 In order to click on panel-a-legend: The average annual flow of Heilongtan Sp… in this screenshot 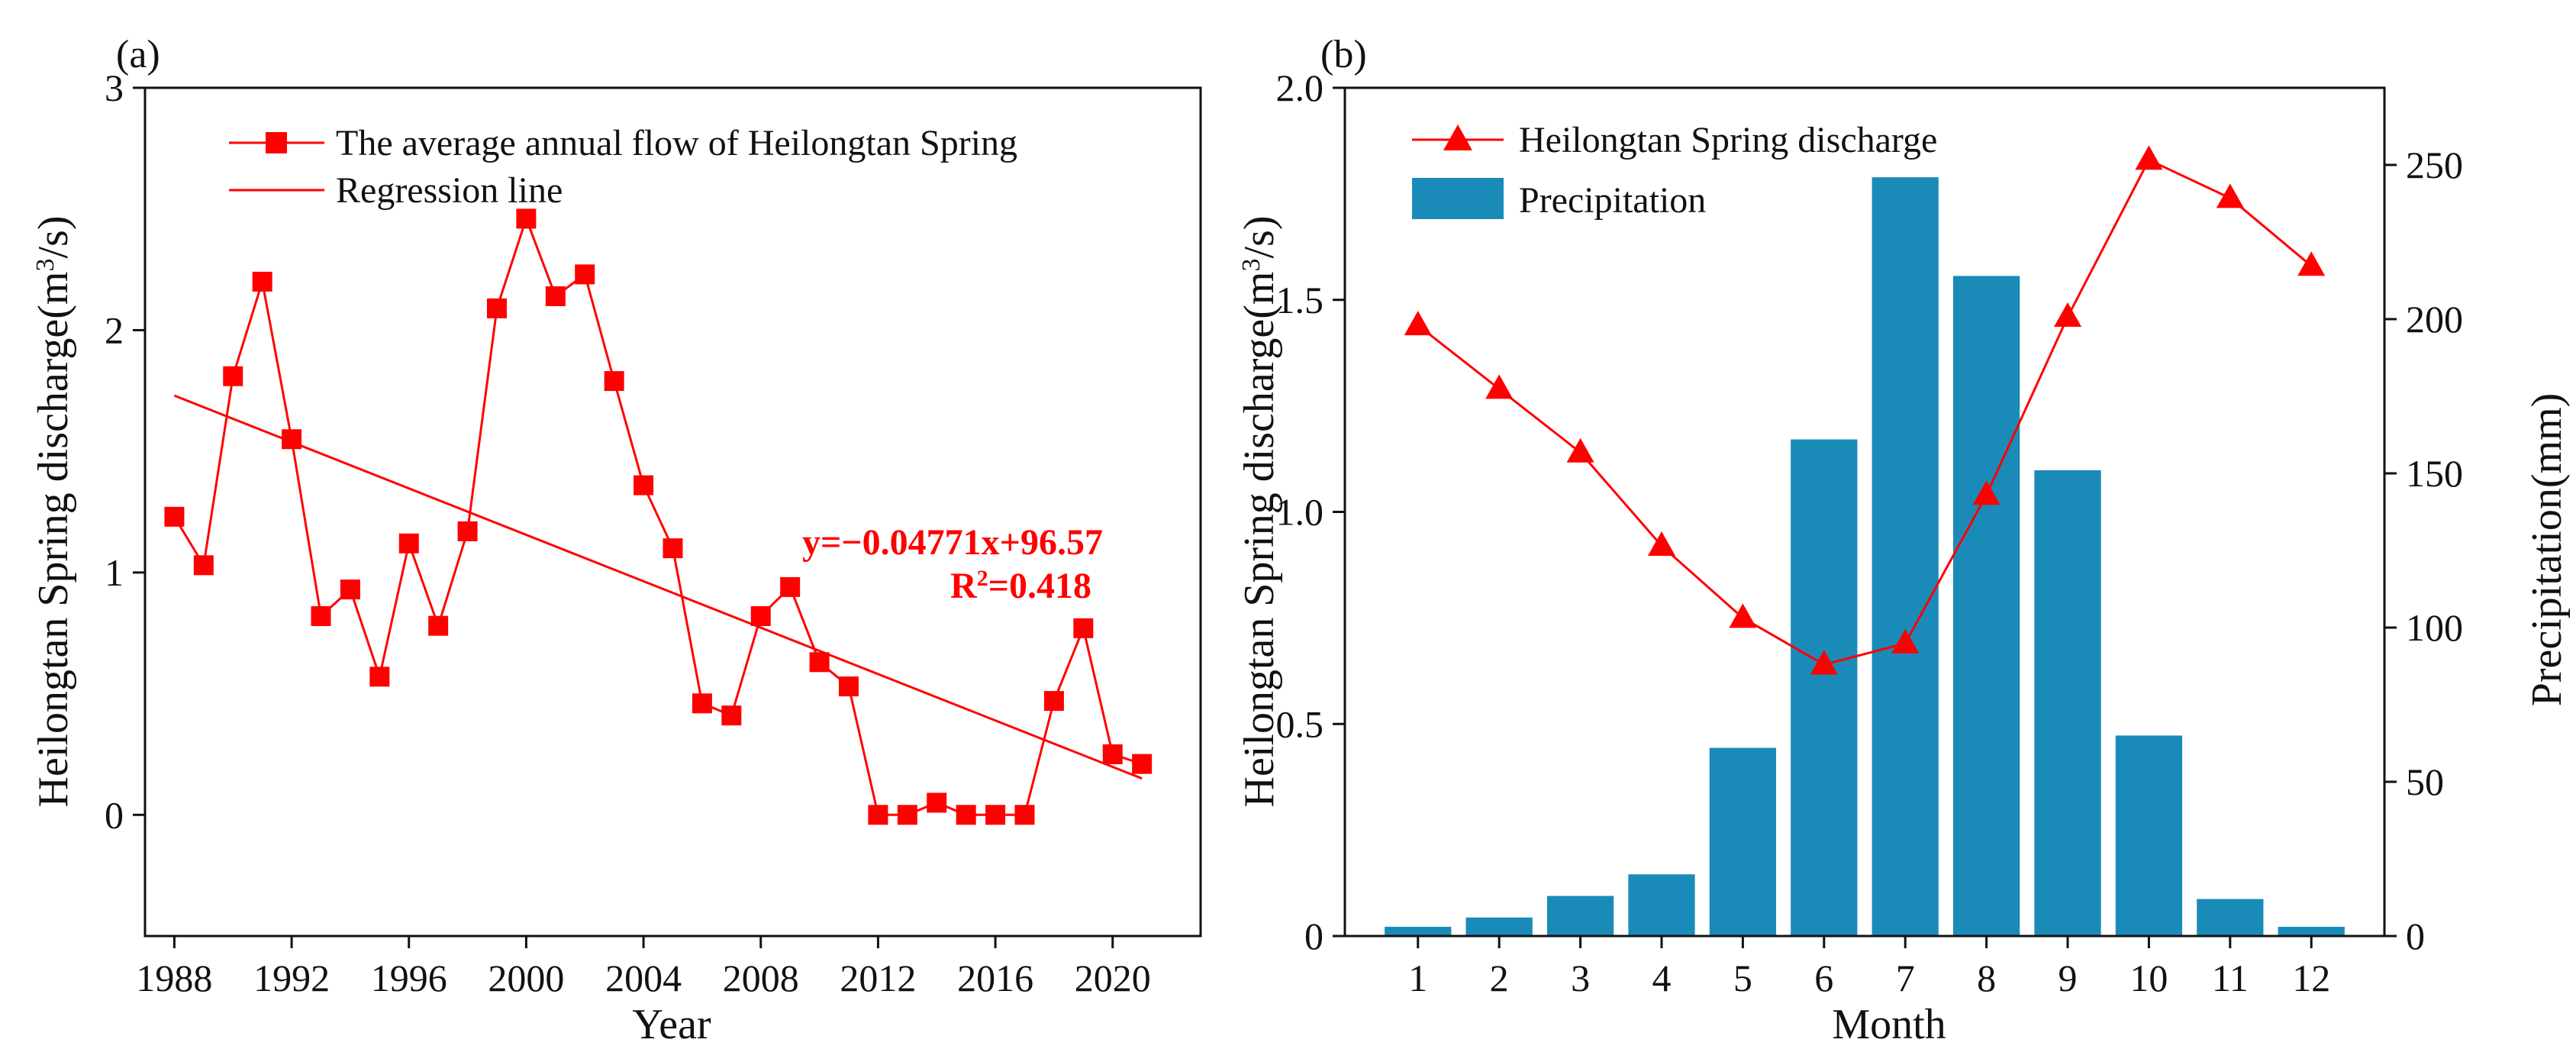, I will do `click(623, 167)`.